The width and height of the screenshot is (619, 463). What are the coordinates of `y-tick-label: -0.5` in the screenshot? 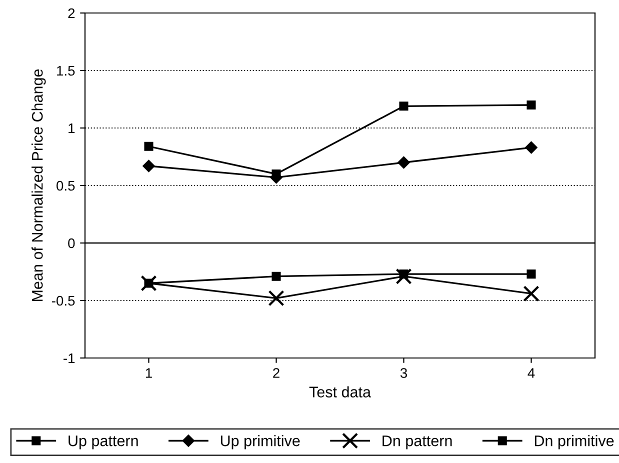 It's located at (63, 301).